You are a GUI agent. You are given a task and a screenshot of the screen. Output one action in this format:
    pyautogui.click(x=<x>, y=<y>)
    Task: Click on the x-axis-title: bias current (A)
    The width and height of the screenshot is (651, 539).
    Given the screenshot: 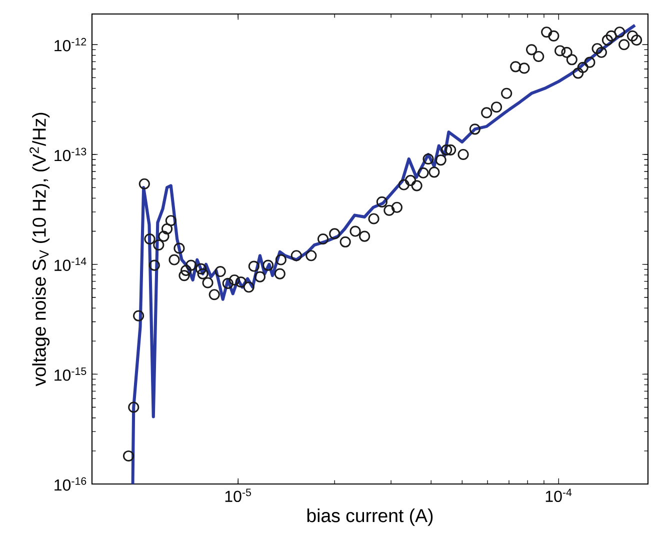 What is the action you would take?
    pyautogui.click(x=370, y=517)
    